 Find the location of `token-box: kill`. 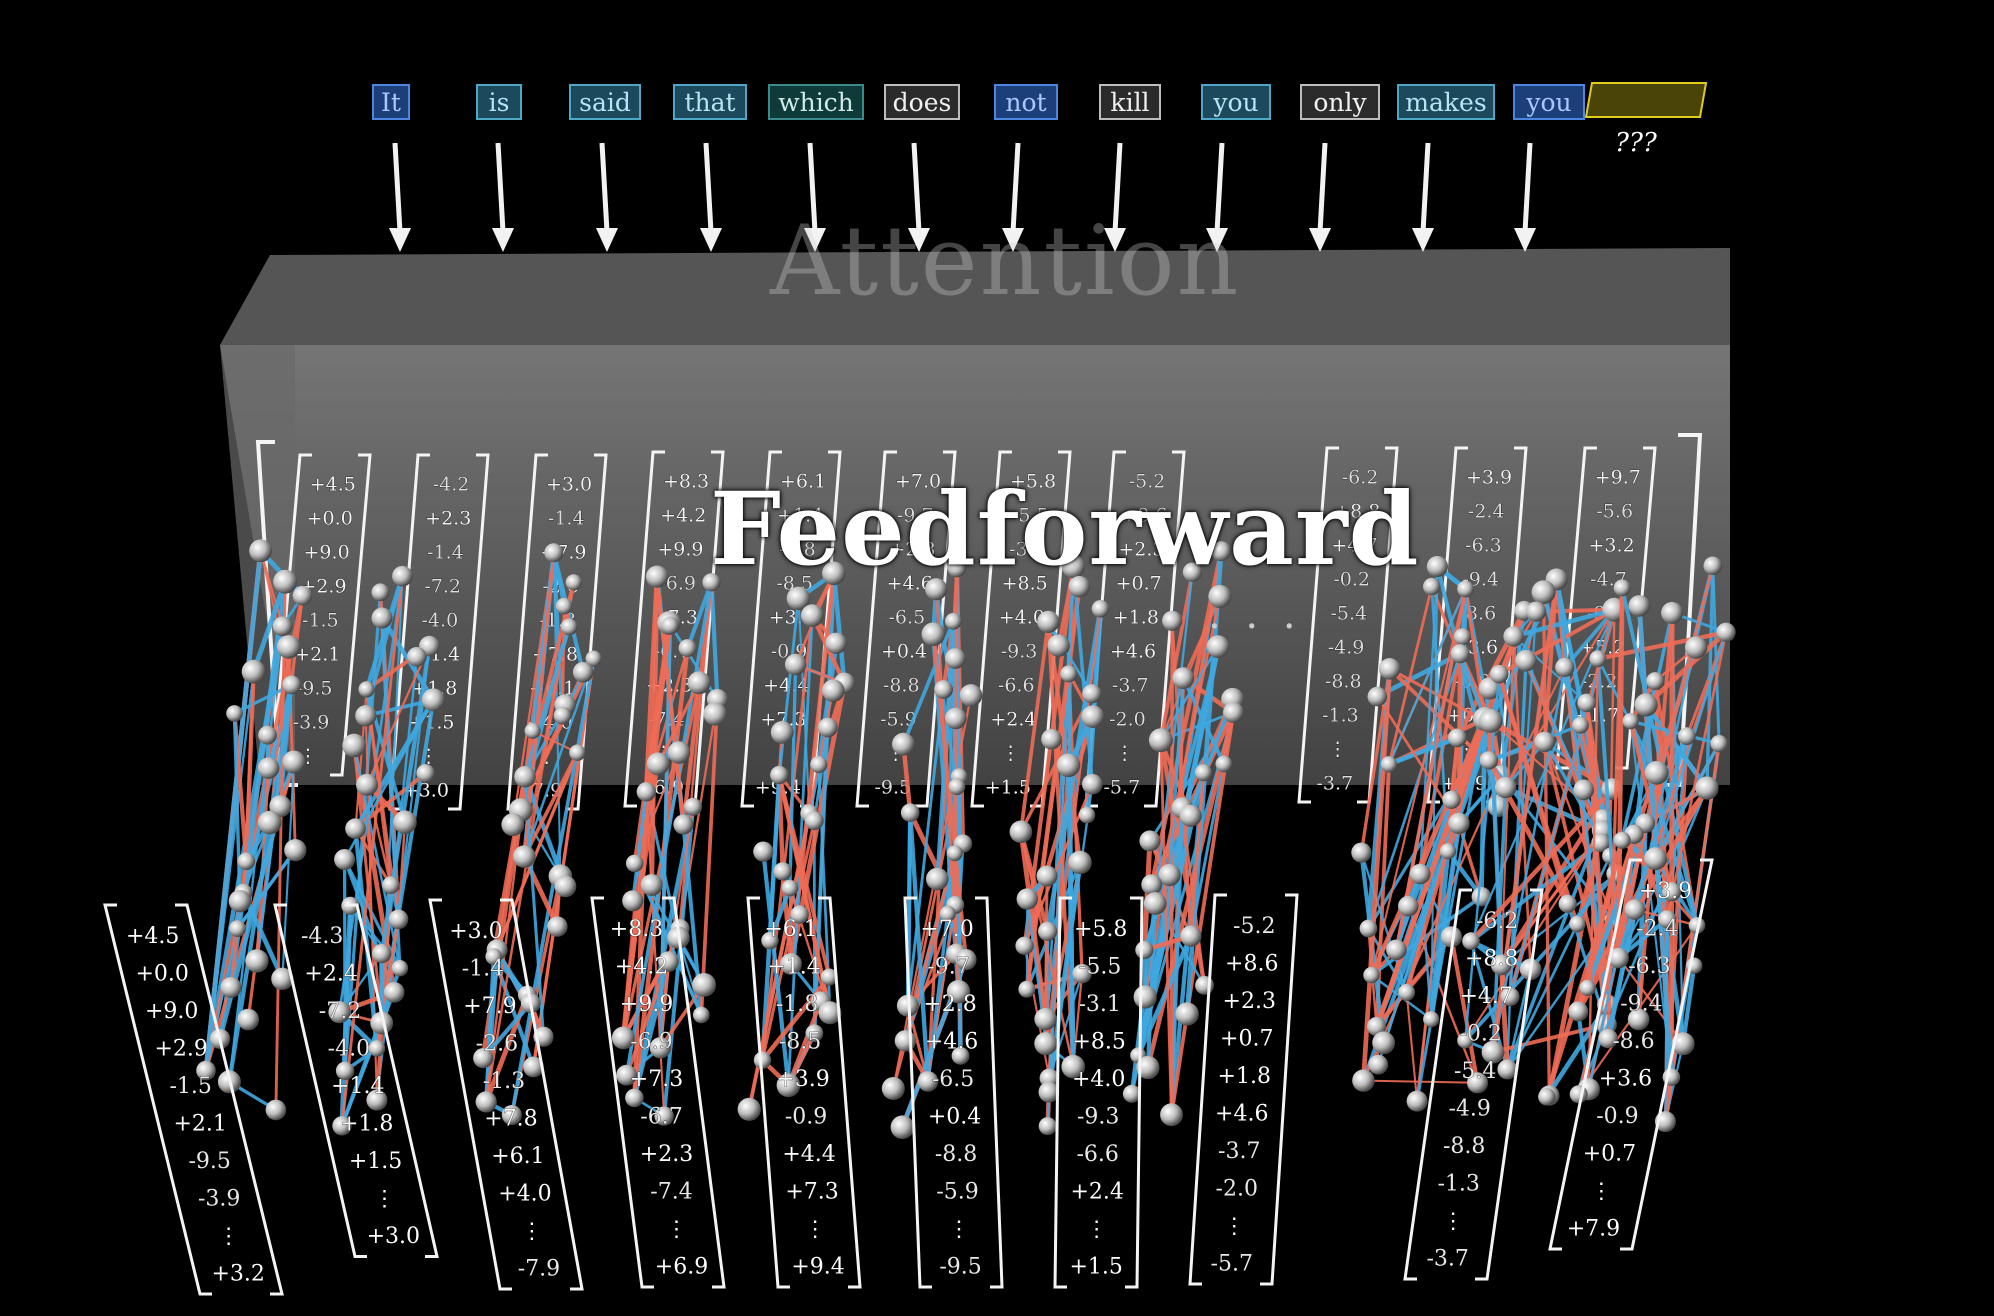

token-box: kill is located at coordinates (1130, 102).